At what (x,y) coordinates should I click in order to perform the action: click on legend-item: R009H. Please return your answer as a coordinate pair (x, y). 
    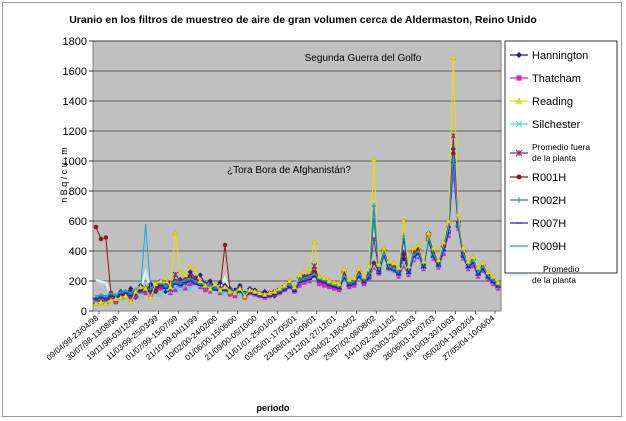
    Looking at the image, I should click on (538, 247).